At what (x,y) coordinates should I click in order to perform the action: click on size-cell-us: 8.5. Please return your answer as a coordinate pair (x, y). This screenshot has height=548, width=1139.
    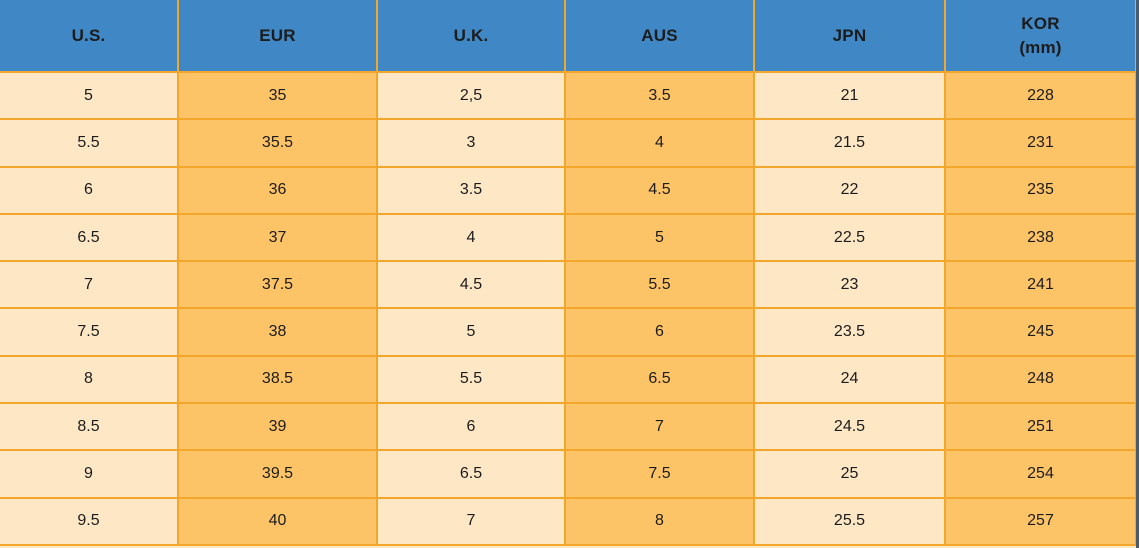
    Looking at the image, I should click on (89, 427).